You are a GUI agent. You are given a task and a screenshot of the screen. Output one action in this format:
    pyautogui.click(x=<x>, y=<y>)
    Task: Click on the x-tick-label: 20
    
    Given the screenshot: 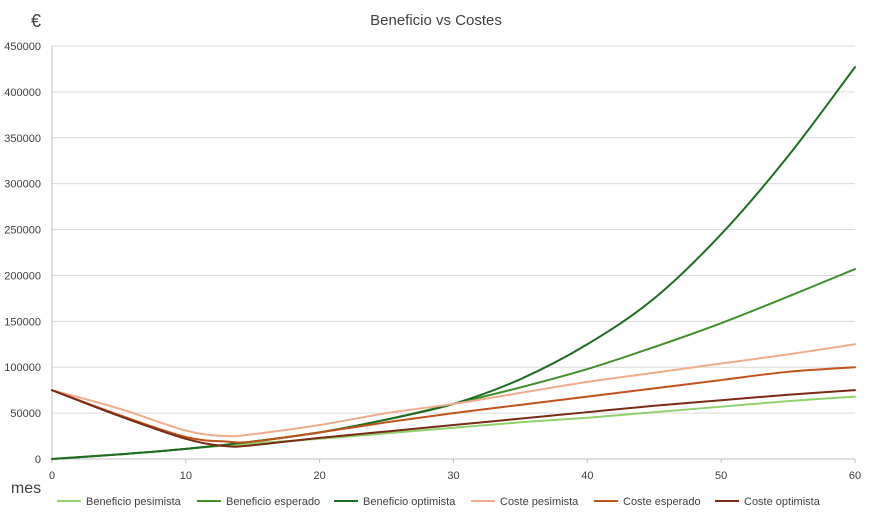 What is the action you would take?
    pyautogui.click(x=320, y=476)
    